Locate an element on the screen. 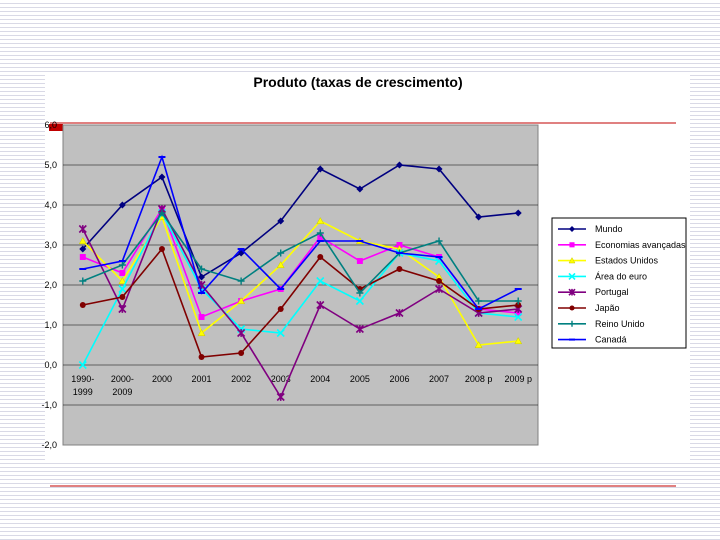 The width and height of the screenshot is (720, 540). legend-label: Canadá is located at coordinates (611, 340).